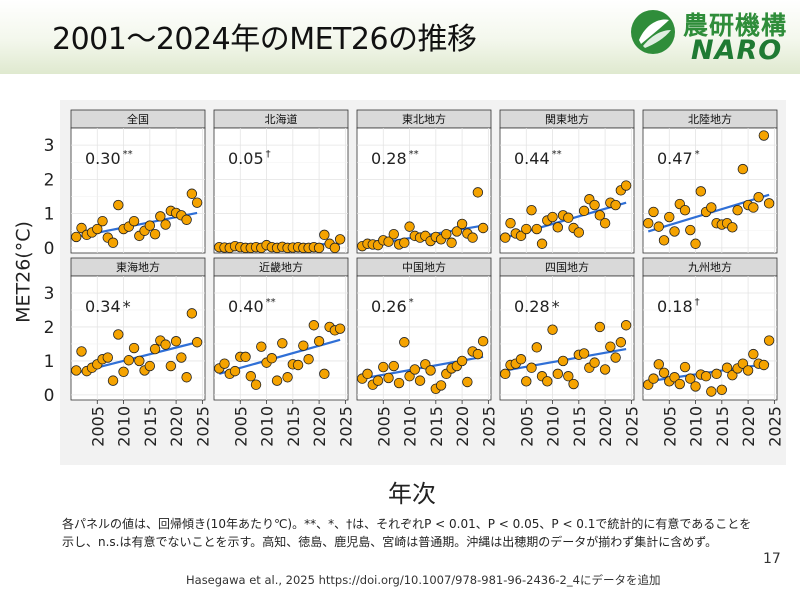  What do you see at coordinates (653, 32) in the screenshot?
I see `naro-leaf-logo-icon` at bounding box center [653, 32].